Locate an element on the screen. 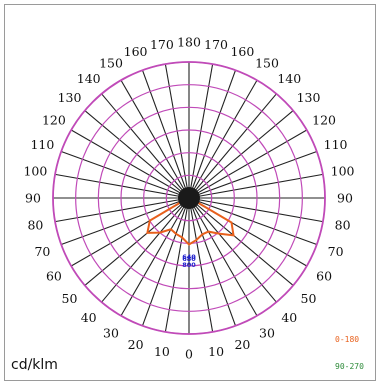  grid-ring is located at coordinates (189, 198).